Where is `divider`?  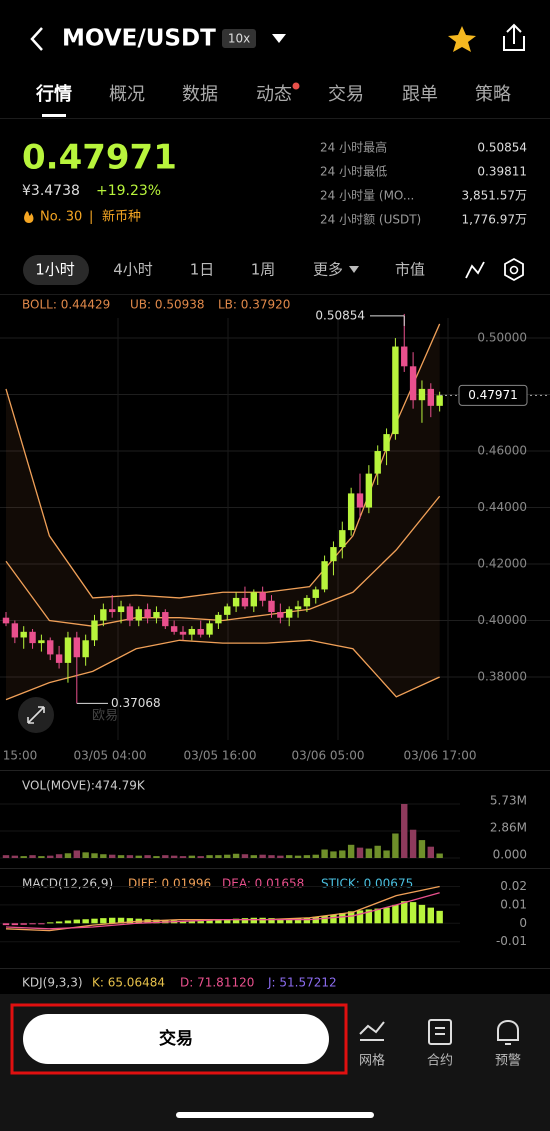 divider is located at coordinates (275, 770).